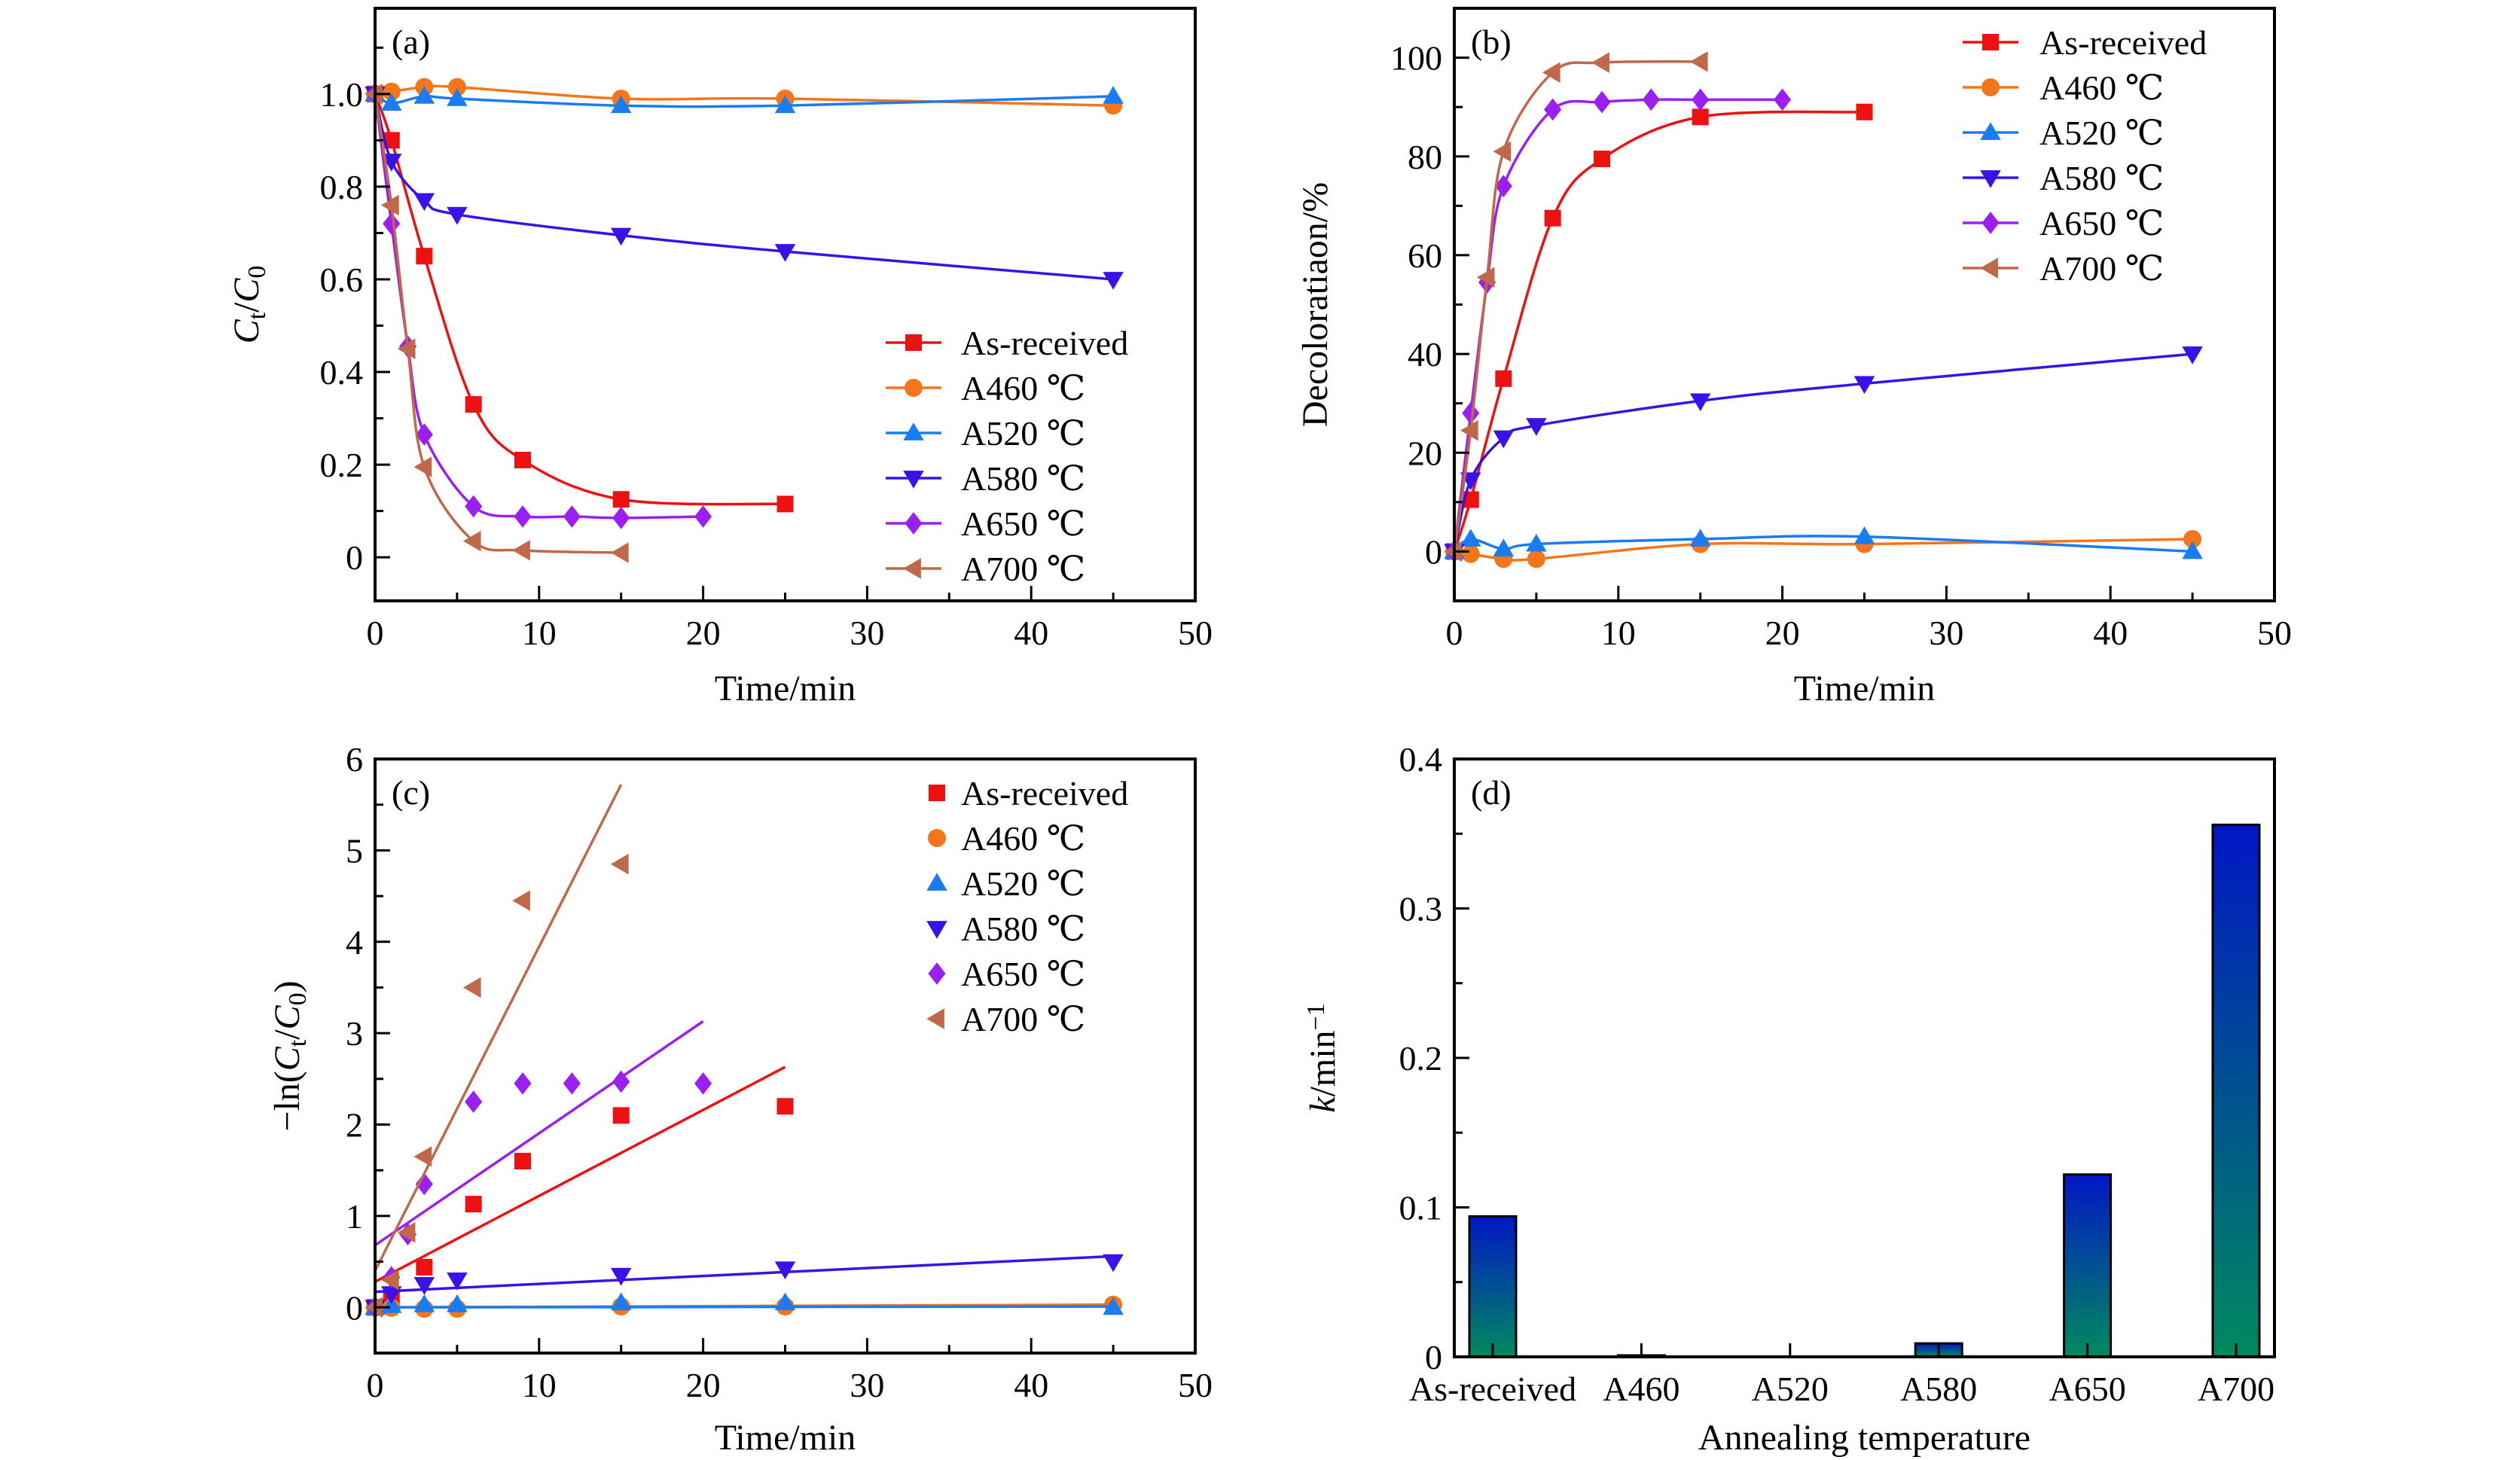 This screenshot has width=2520, height=1460. Describe the element at coordinates (1864, 1438) in the screenshot. I see `x-axis-label-part: Annealing temperature` at that location.